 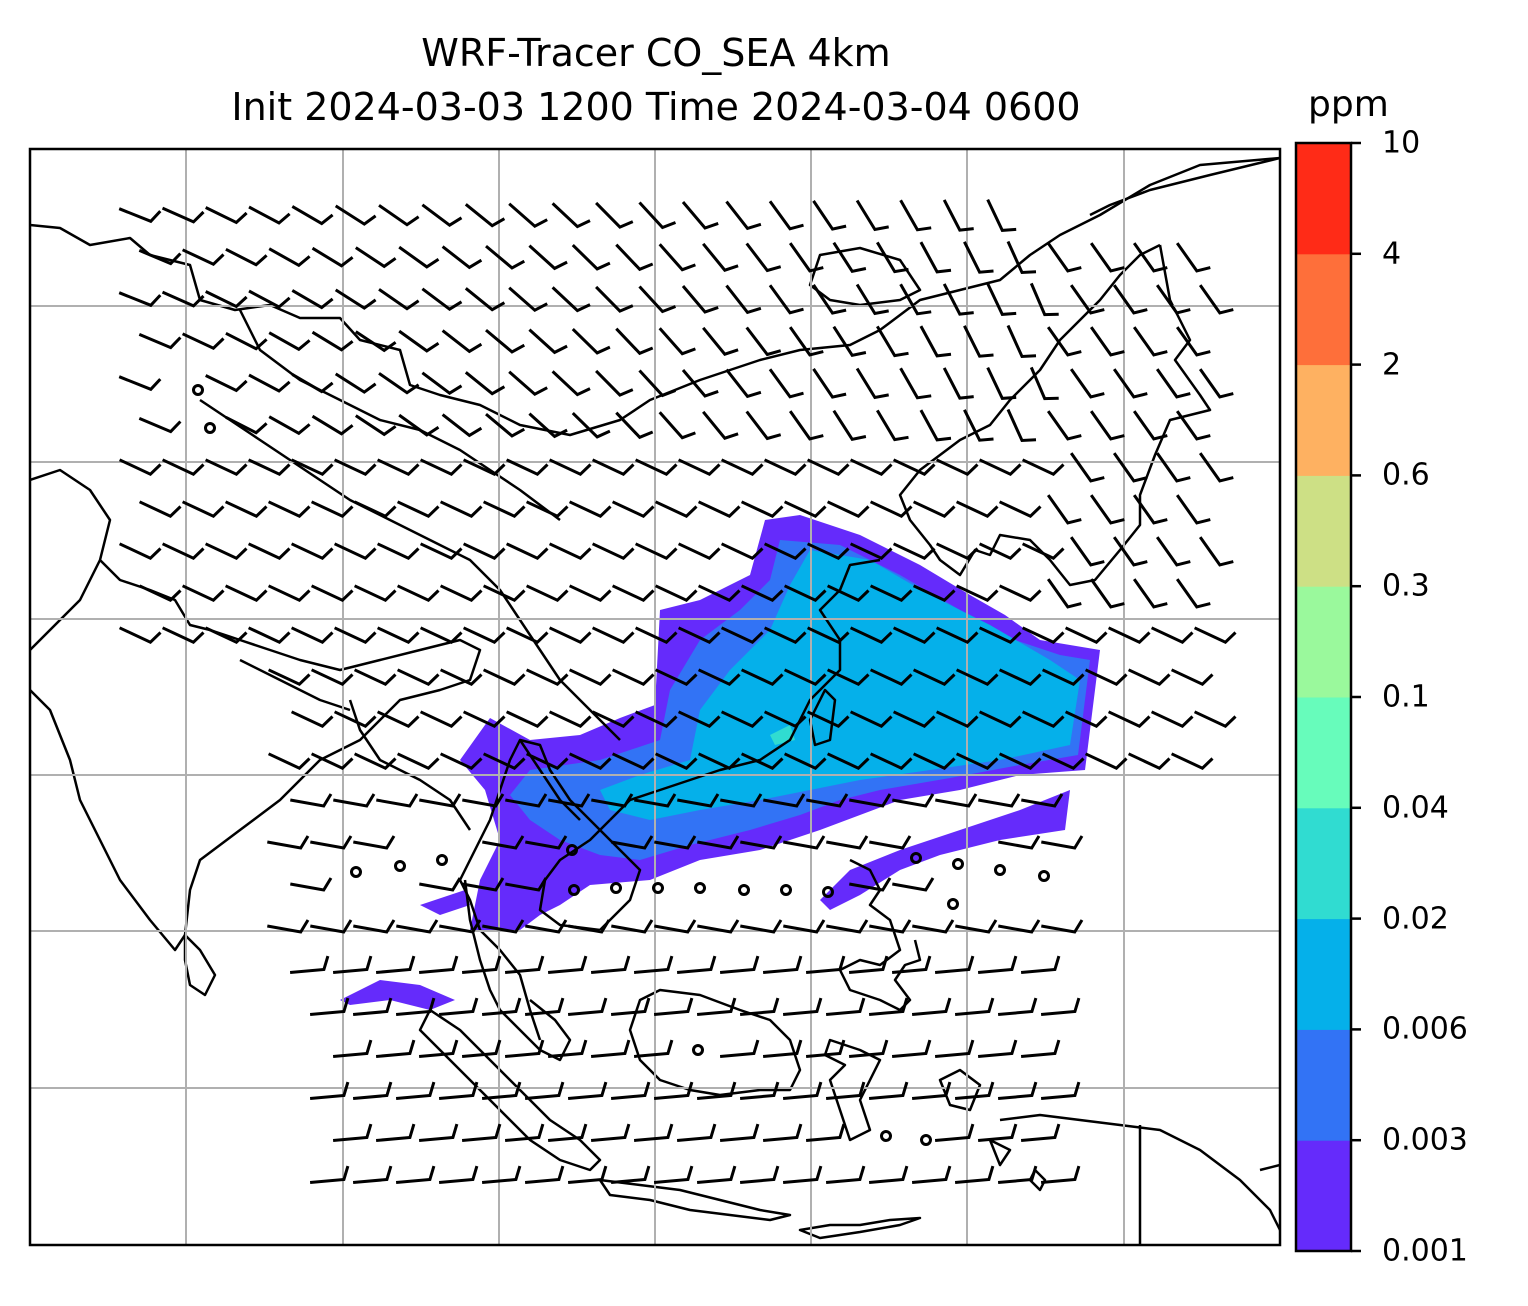 What do you see at coordinates (1406, 586) in the screenshot?
I see `colorbar-tick-label: 0.3` at bounding box center [1406, 586].